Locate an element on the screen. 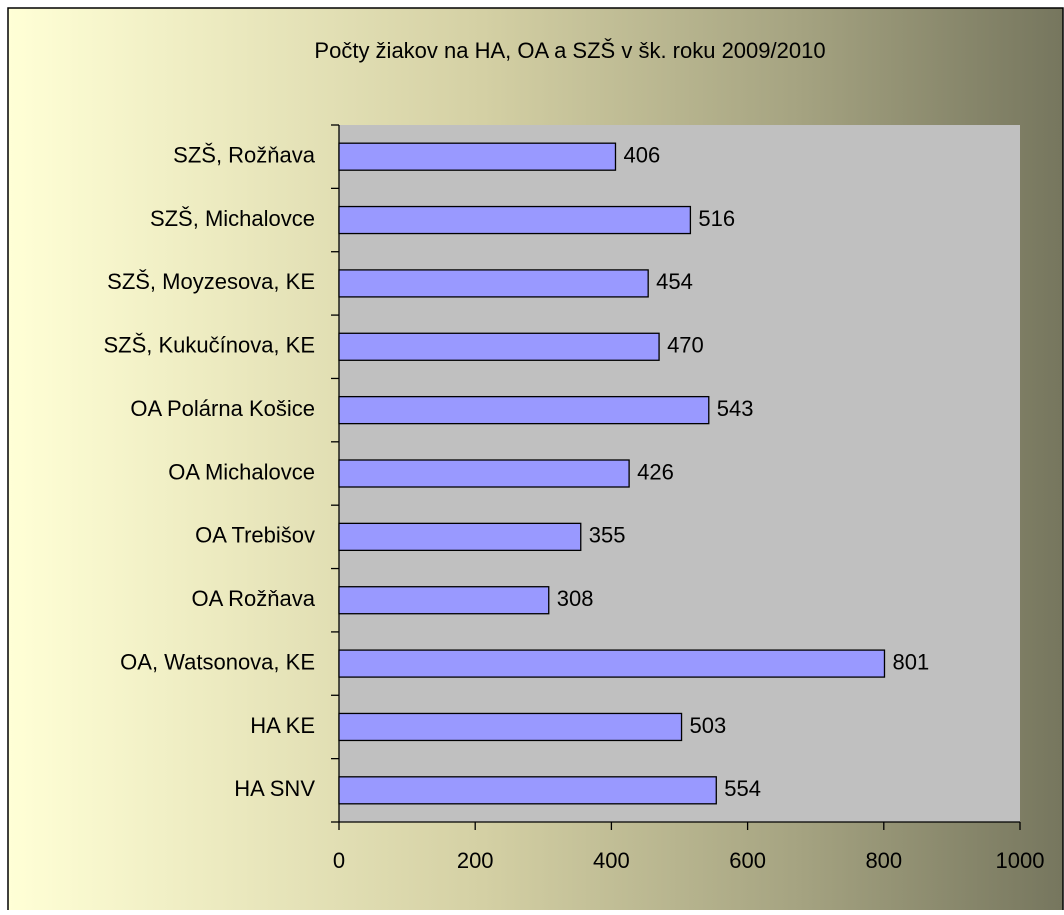 The image size is (1064, 915). y-tick-label: HA SNV is located at coordinates (274, 788).